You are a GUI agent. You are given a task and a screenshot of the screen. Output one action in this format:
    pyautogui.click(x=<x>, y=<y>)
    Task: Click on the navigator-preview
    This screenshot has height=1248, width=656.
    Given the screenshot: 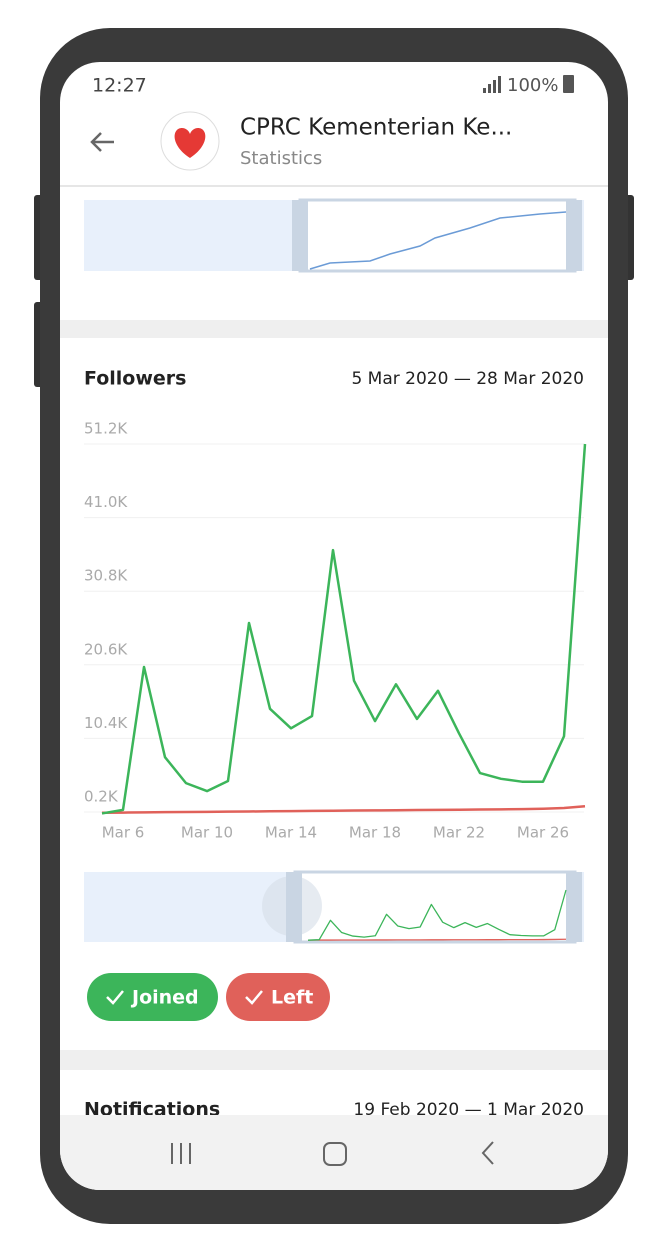 What is the action you would take?
    pyautogui.click(x=438, y=240)
    